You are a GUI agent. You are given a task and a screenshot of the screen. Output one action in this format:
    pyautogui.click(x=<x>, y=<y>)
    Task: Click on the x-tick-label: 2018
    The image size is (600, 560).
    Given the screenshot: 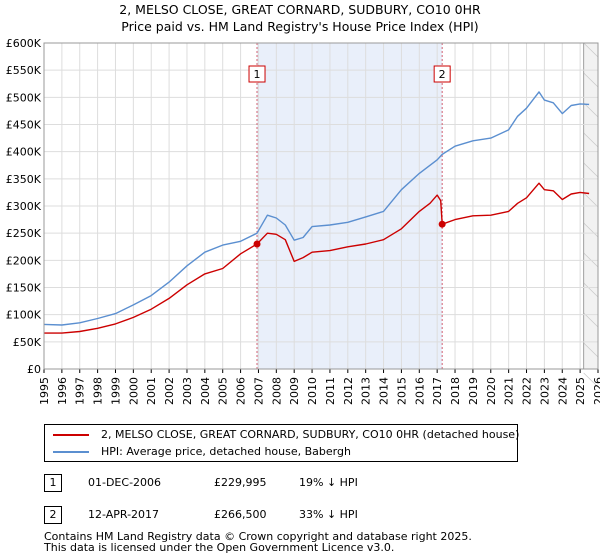 What is the action you would take?
    pyautogui.click(x=455, y=391)
    